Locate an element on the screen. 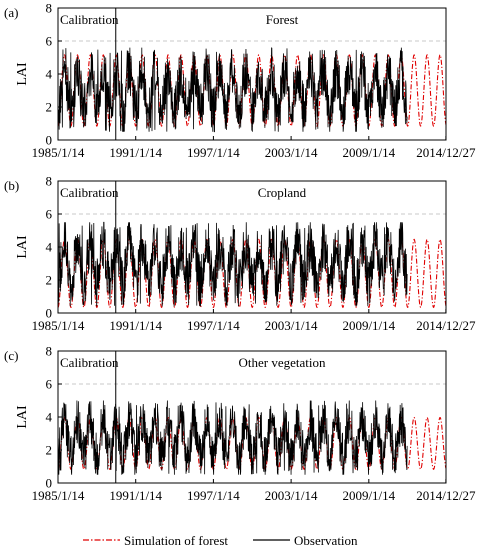 Image resolution: width=482 pixels, height=550 pixels. legend-simulation-label: Simulation of forest is located at coordinates (176, 540).